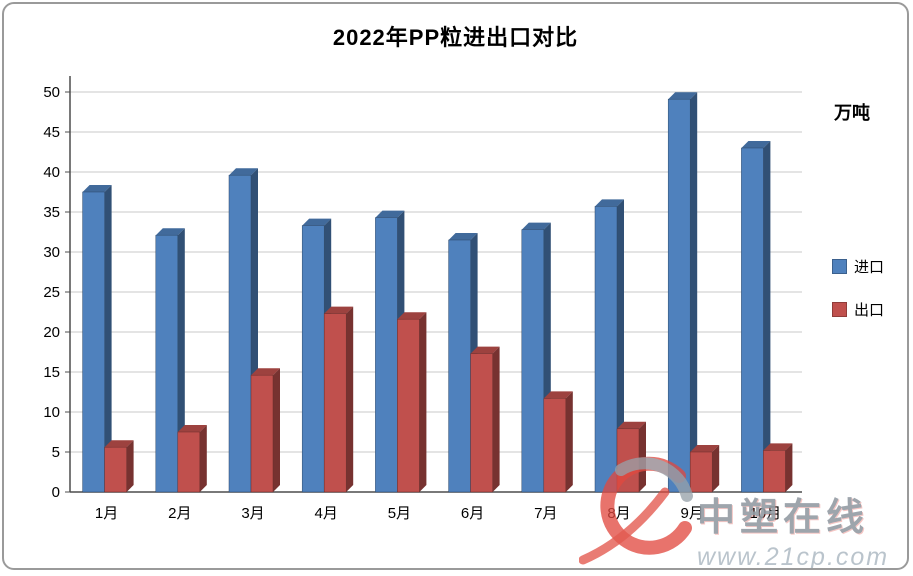  What do you see at coordinates (766, 513) in the screenshot?
I see `x-tick-label: 10月` at bounding box center [766, 513].